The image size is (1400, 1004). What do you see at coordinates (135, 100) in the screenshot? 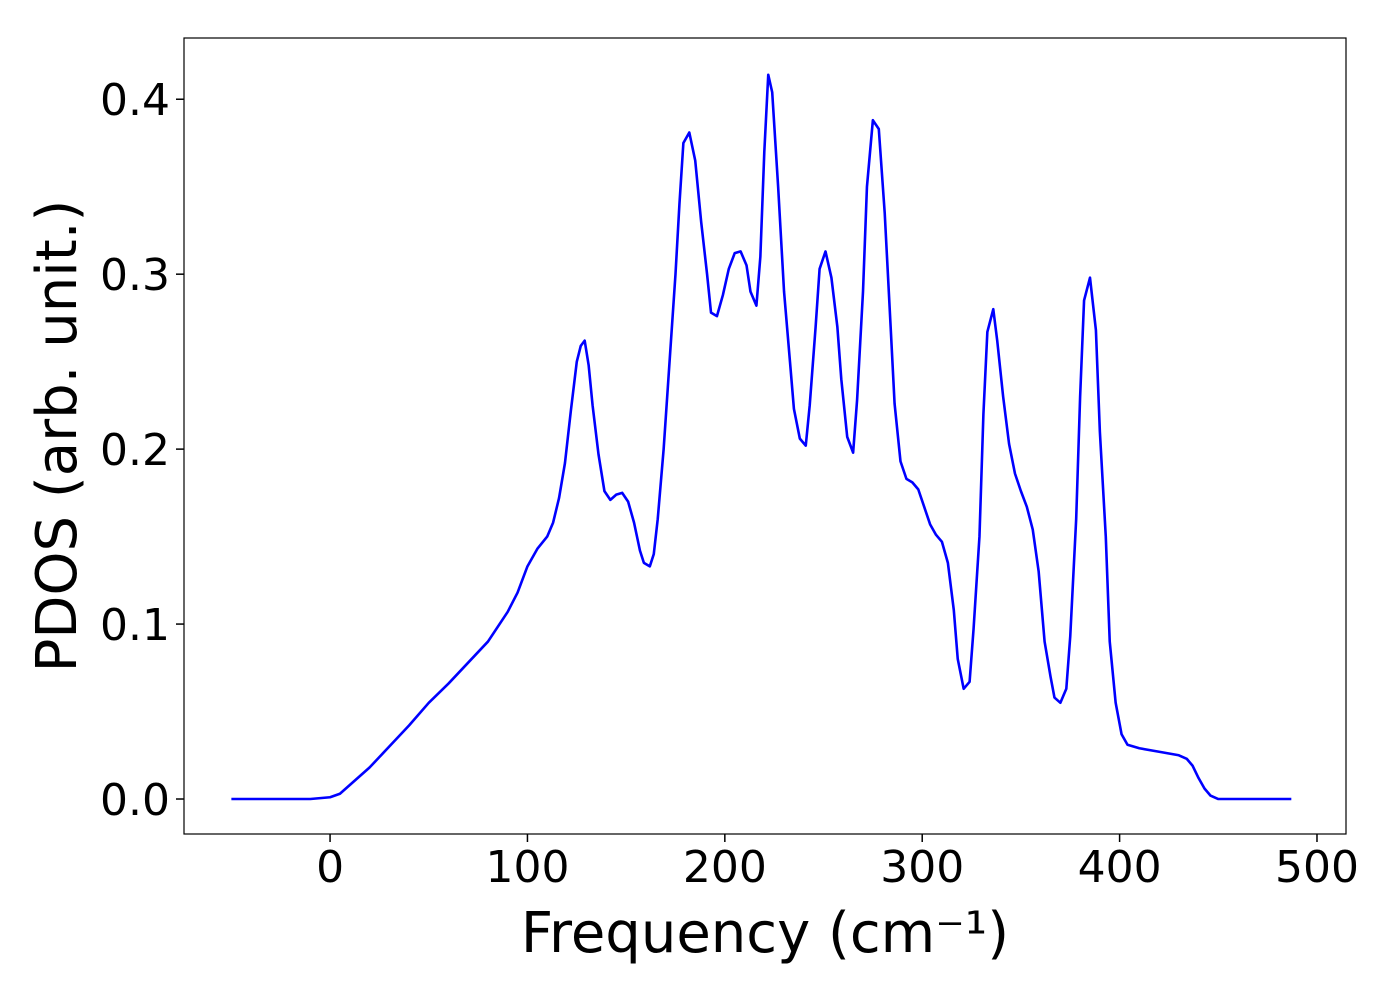
I see `y-tick-label: 0.4` at bounding box center [135, 100].